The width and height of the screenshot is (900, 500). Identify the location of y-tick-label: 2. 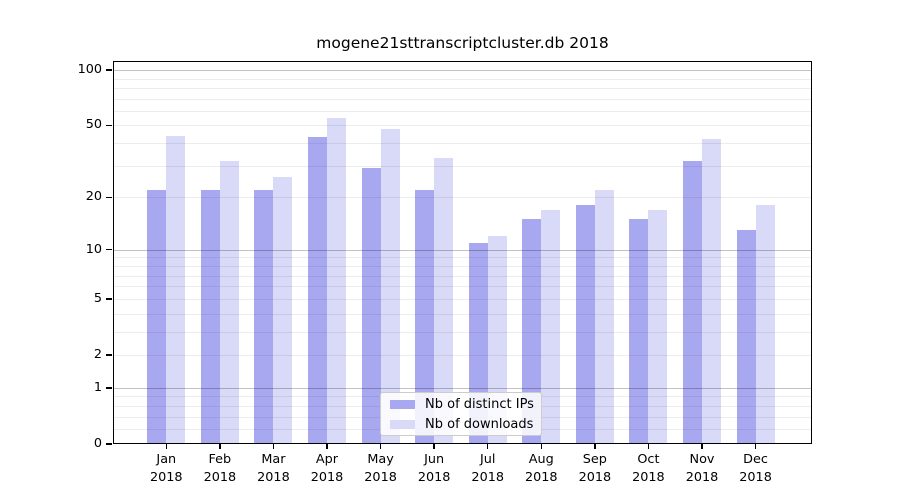
(97, 354).